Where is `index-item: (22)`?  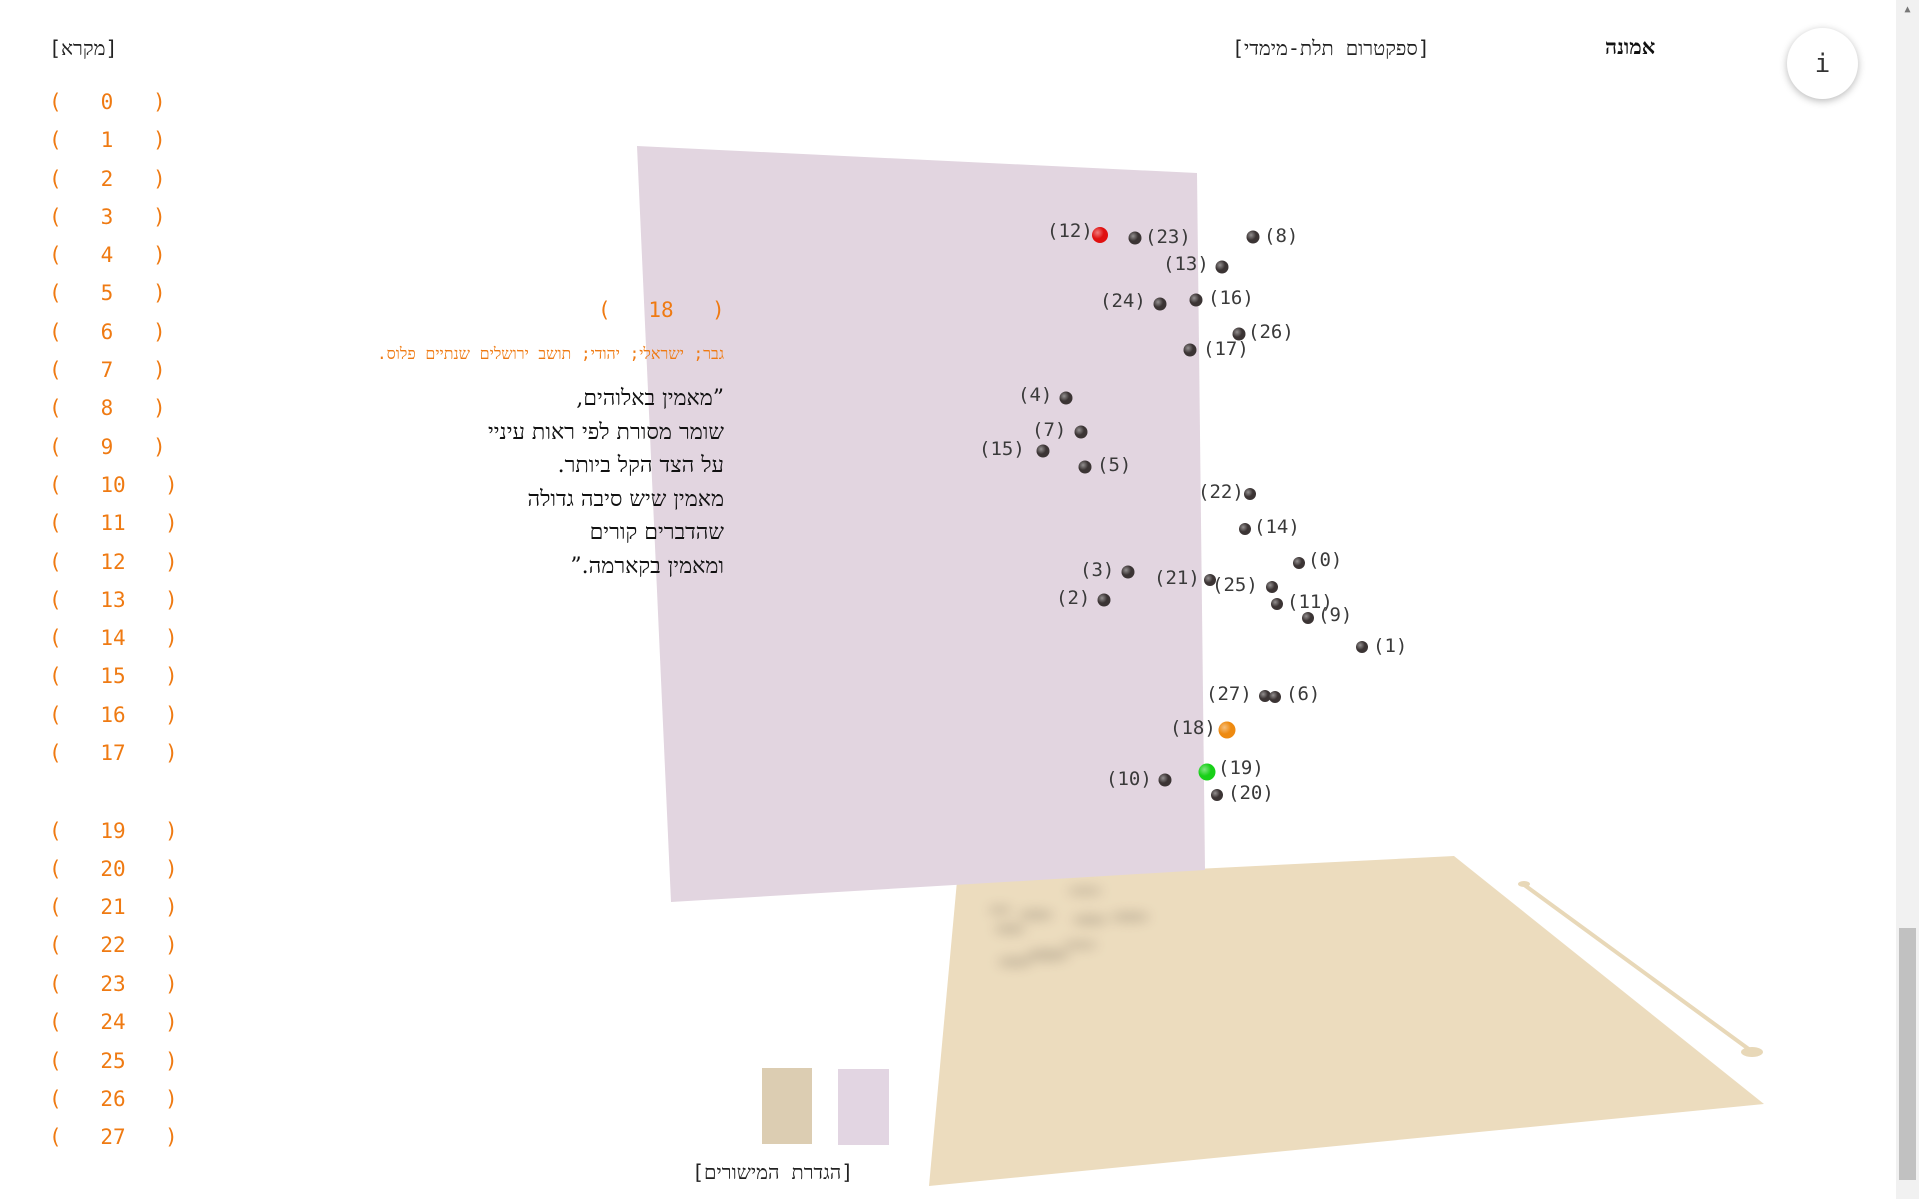
index-item: (22) is located at coordinates (120, 945).